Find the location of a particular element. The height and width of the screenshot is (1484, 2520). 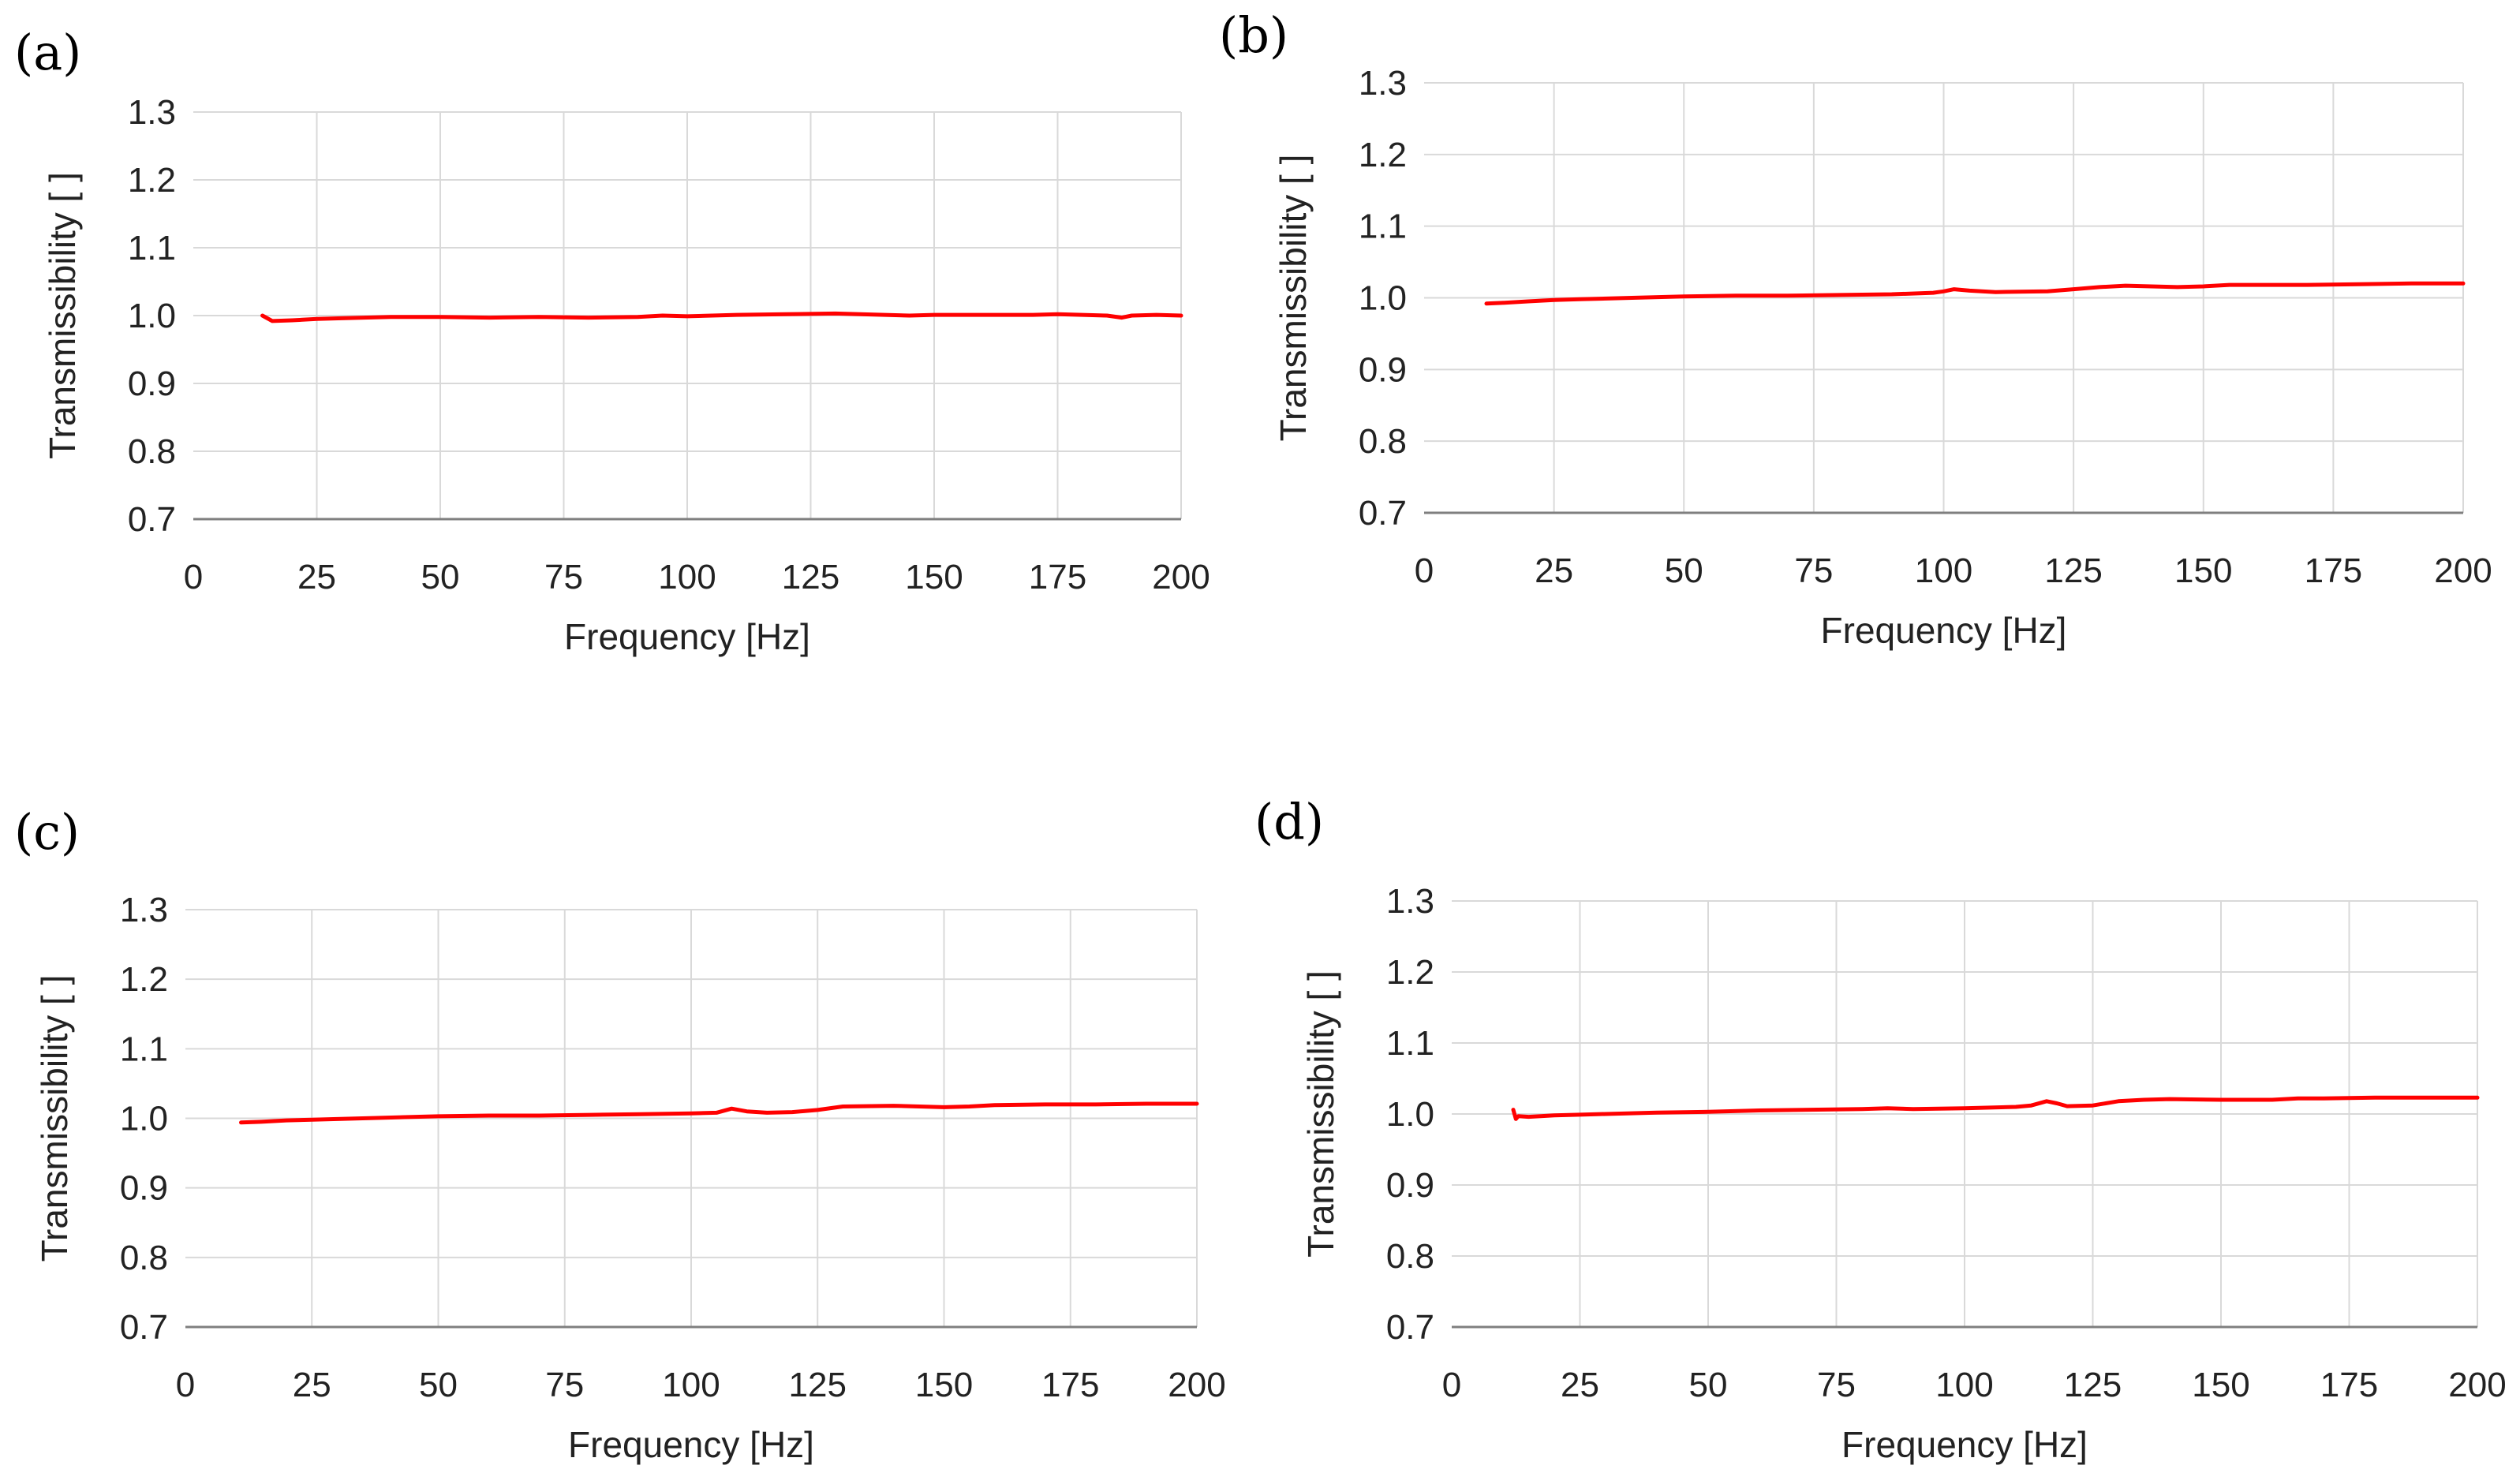

x-axis-title: Frequency [Hz] is located at coordinates (1964, 1444).